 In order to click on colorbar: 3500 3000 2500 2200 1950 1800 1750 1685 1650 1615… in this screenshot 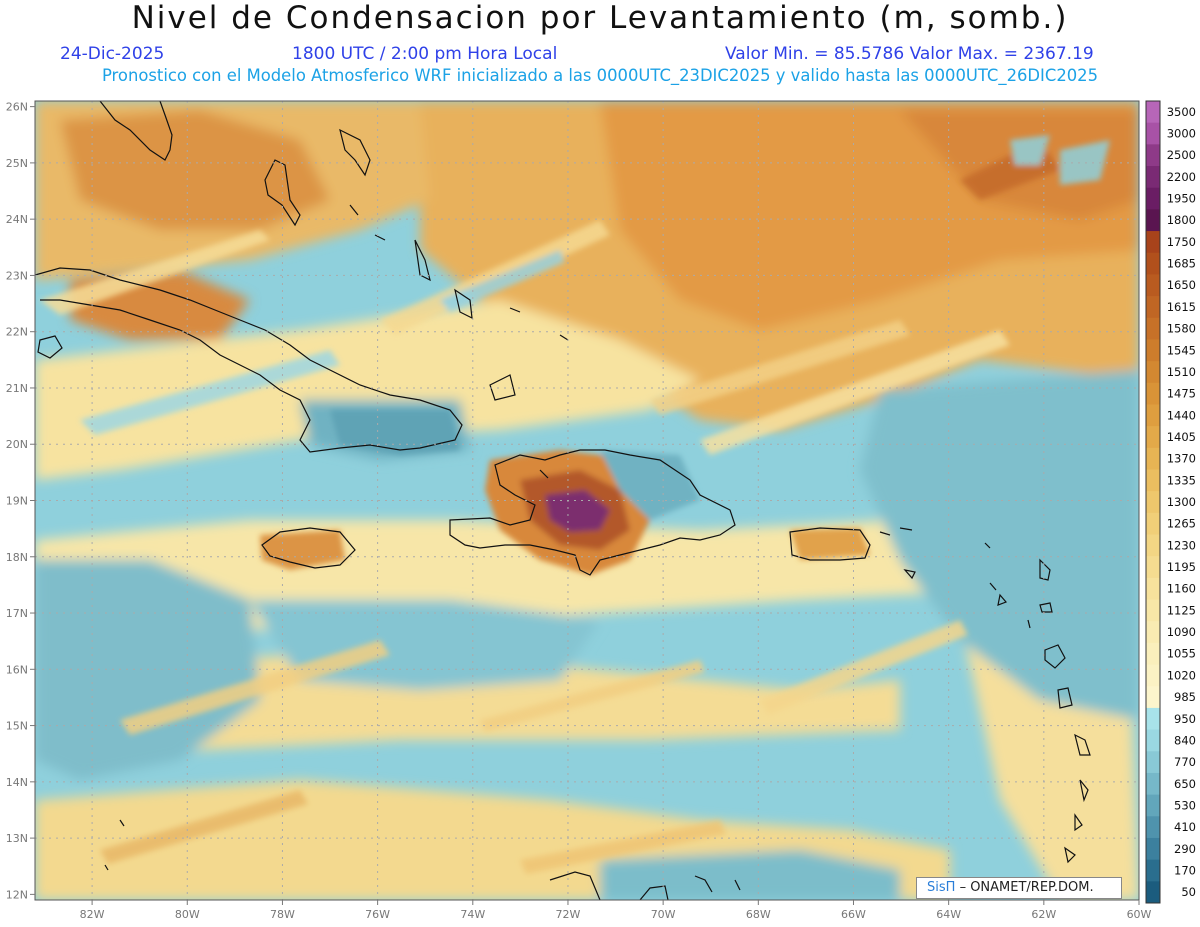, I will do `click(1170, 502)`.